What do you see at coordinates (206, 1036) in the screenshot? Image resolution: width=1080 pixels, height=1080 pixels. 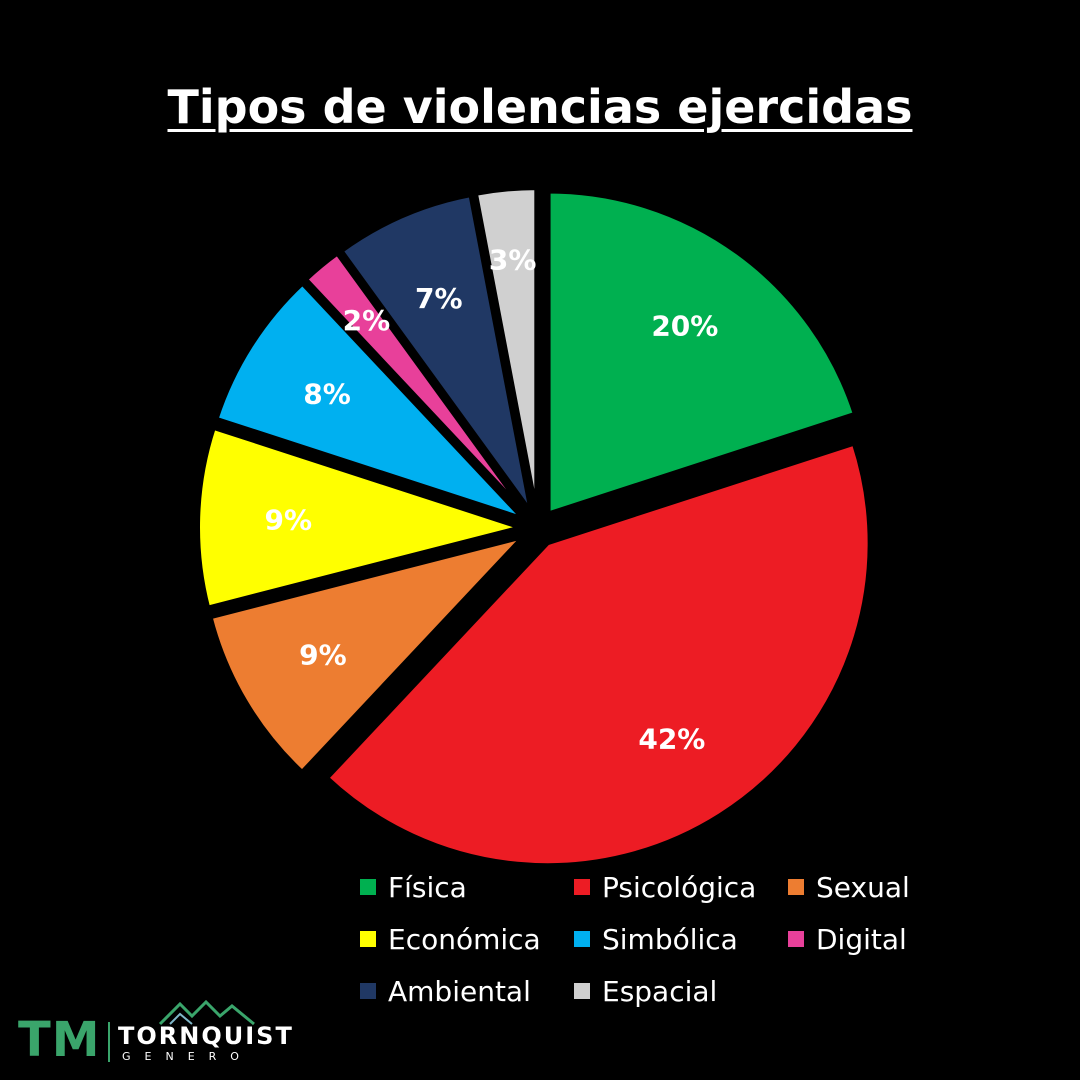 I see `logo-name: TORNQUIST` at bounding box center [206, 1036].